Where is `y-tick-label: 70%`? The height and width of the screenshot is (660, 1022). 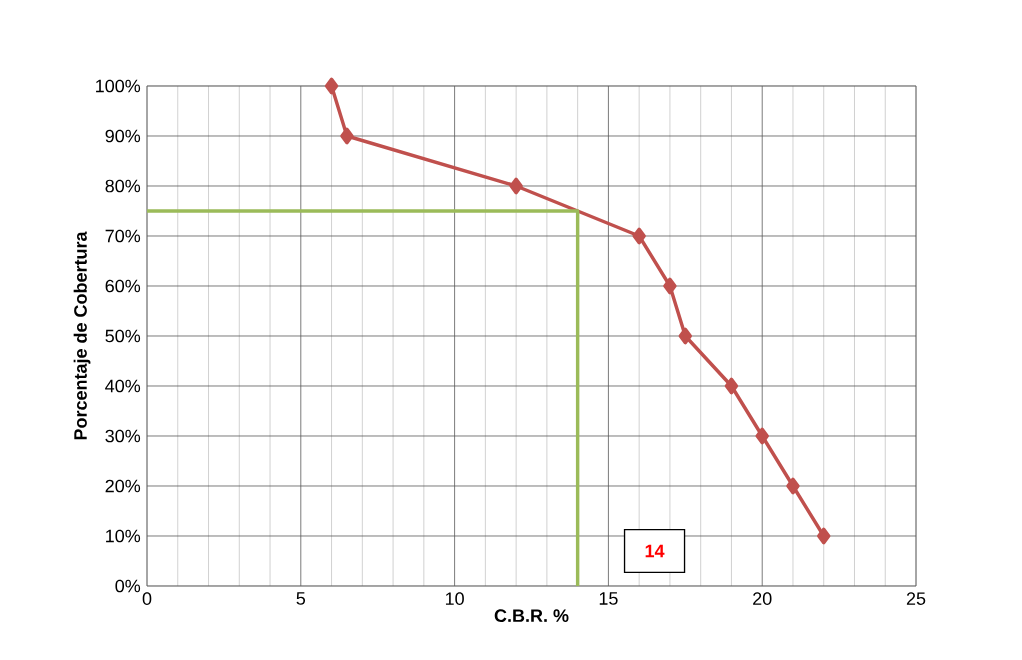 y-tick-label: 70% is located at coordinates (123, 236).